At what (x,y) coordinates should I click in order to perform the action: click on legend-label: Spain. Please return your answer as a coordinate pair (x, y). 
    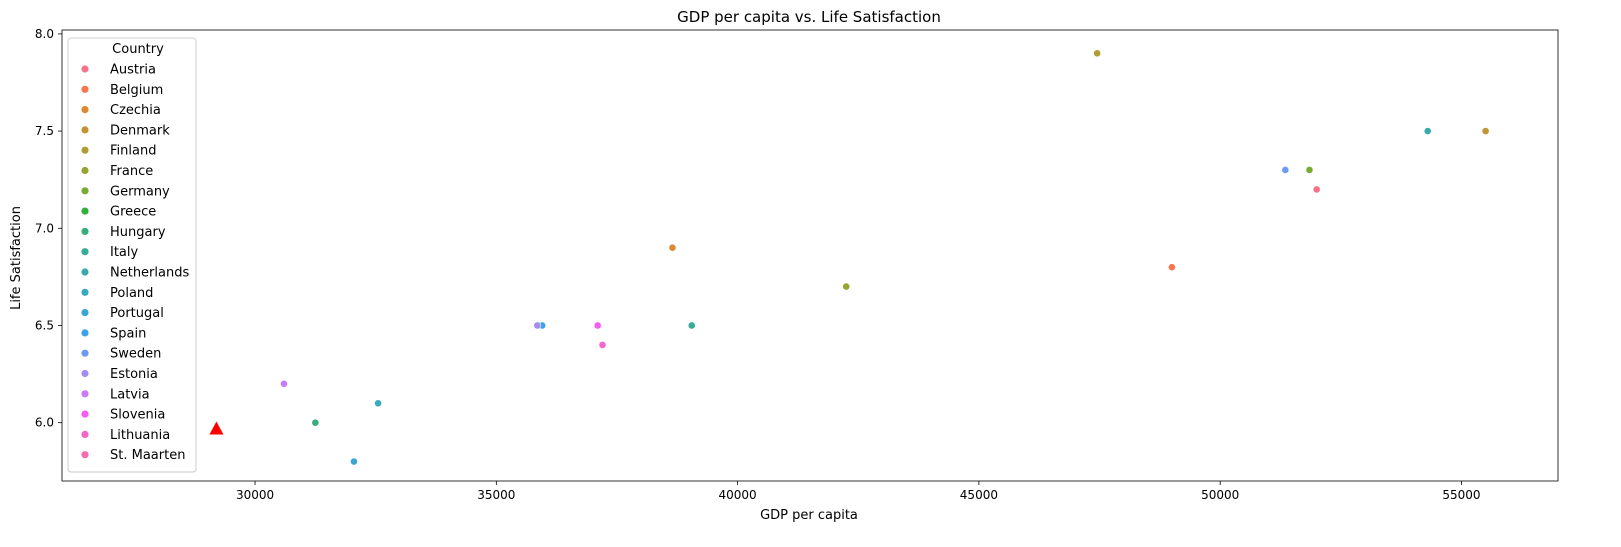
    Looking at the image, I should click on (128, 333).